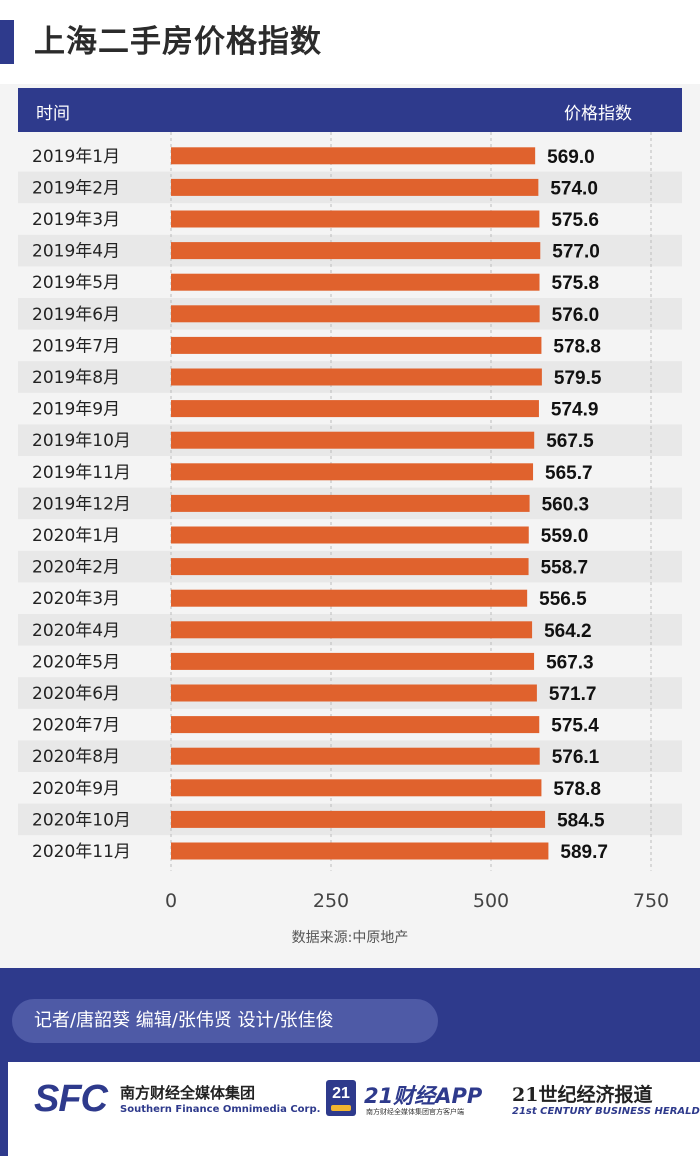 The height and width of the screenshot is (1156, 700). What do you see at coordinates (7, 42) in the screenshot?
I see `title-accent` at bounding box center [7, 42].